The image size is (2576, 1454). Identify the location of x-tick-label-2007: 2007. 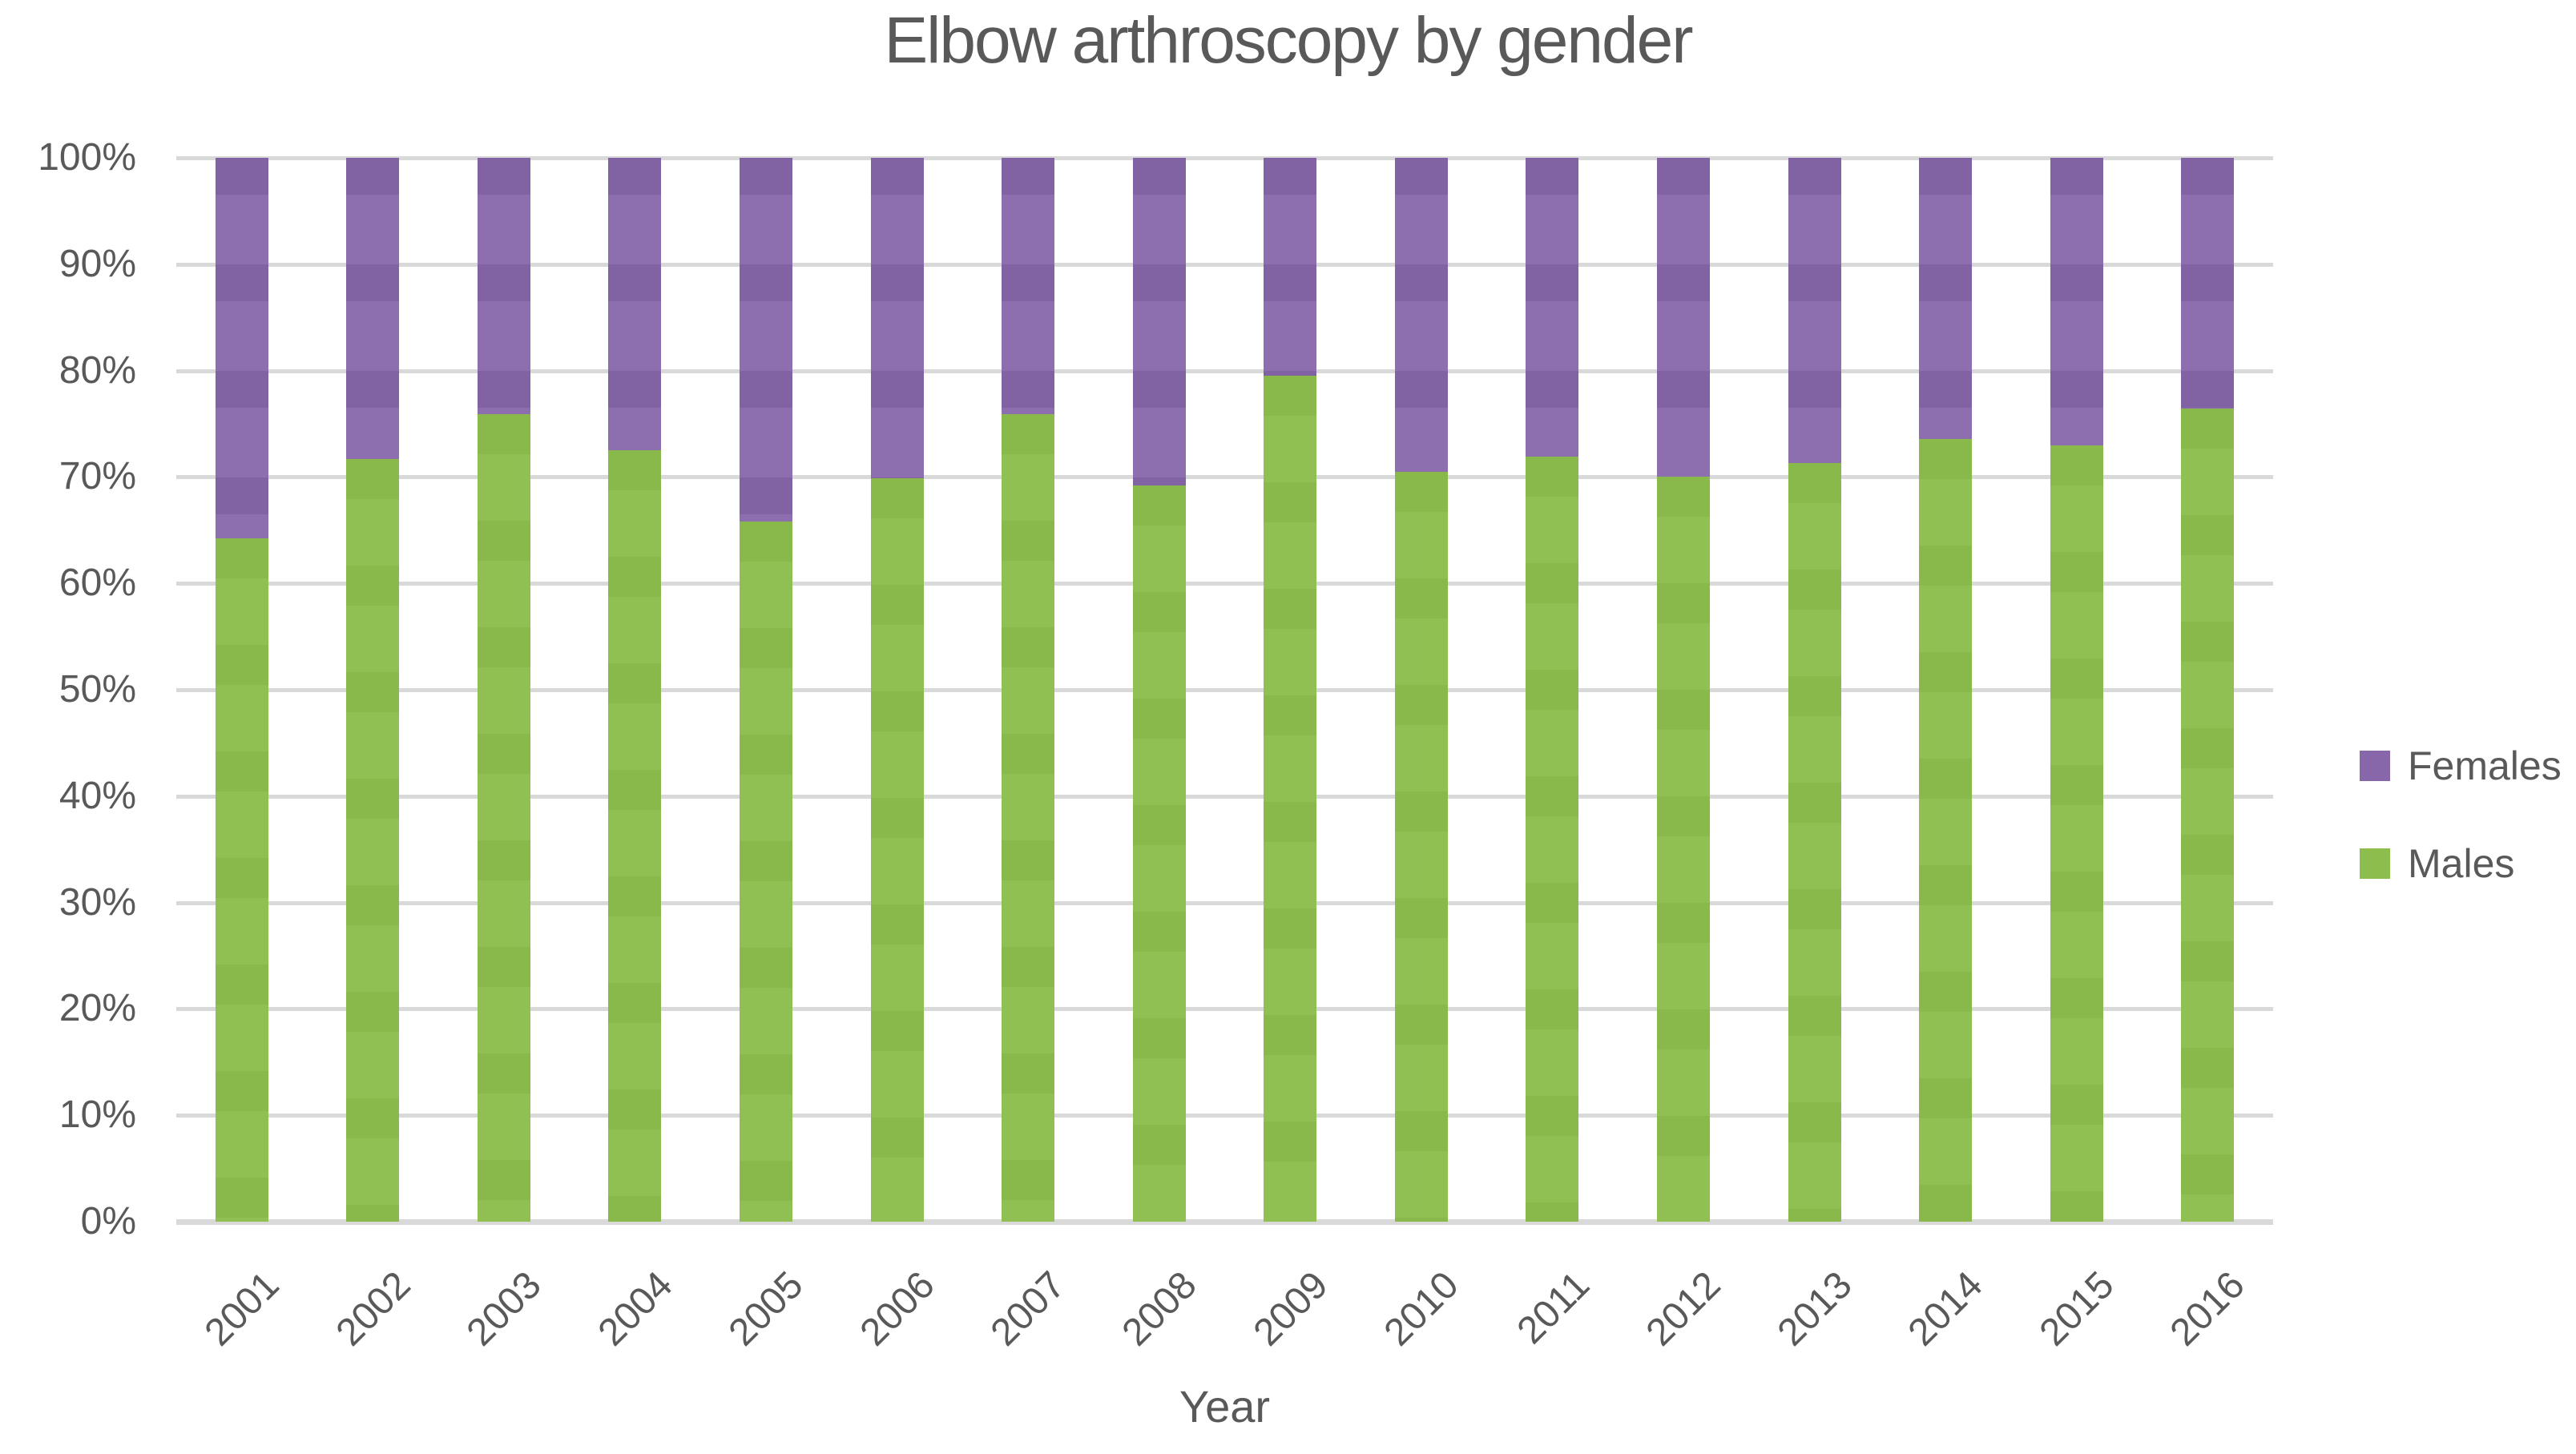
(1028, 1309).